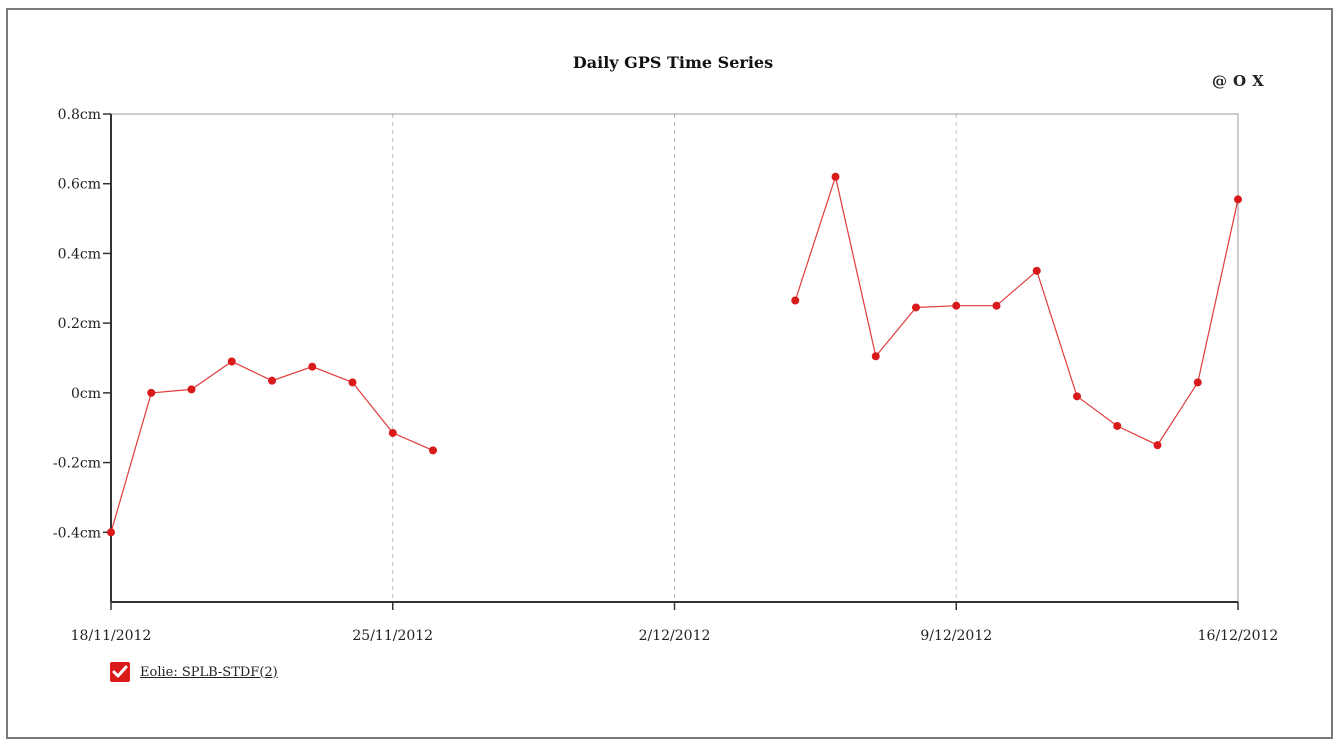  Describe the element at coordinates (111, 636) in the screenshot. I see `x-tick-label: 18/11/2012` at that location.